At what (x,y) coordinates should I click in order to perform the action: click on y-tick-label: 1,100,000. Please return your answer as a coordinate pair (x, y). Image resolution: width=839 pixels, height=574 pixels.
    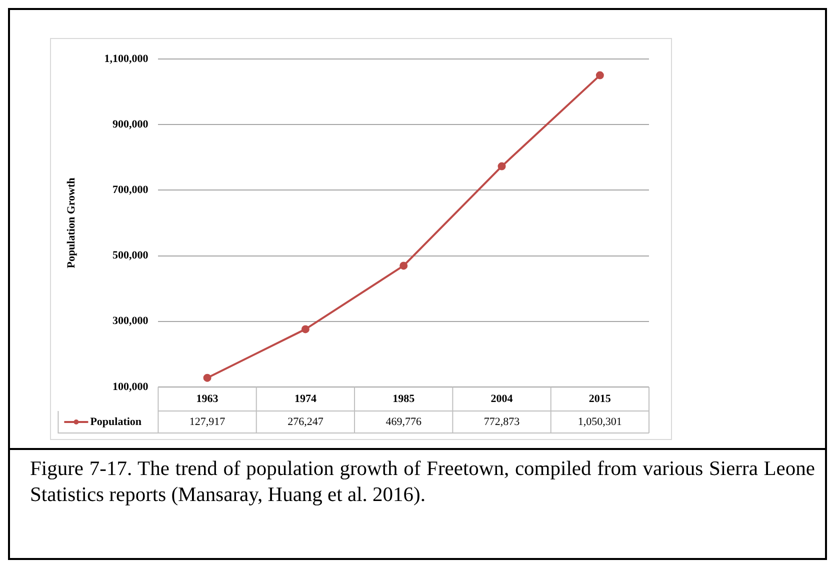
    Looking at the image, I should click on (126, 58).